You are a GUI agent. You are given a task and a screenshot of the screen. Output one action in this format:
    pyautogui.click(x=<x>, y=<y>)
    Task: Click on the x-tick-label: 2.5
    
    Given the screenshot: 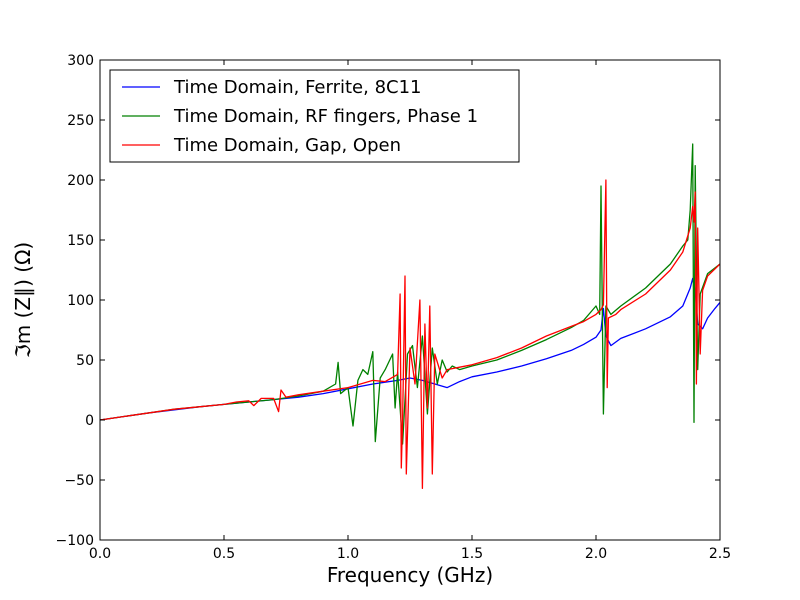 What is the action you would take?
    pyautogui.click(x=720, y=554)
    